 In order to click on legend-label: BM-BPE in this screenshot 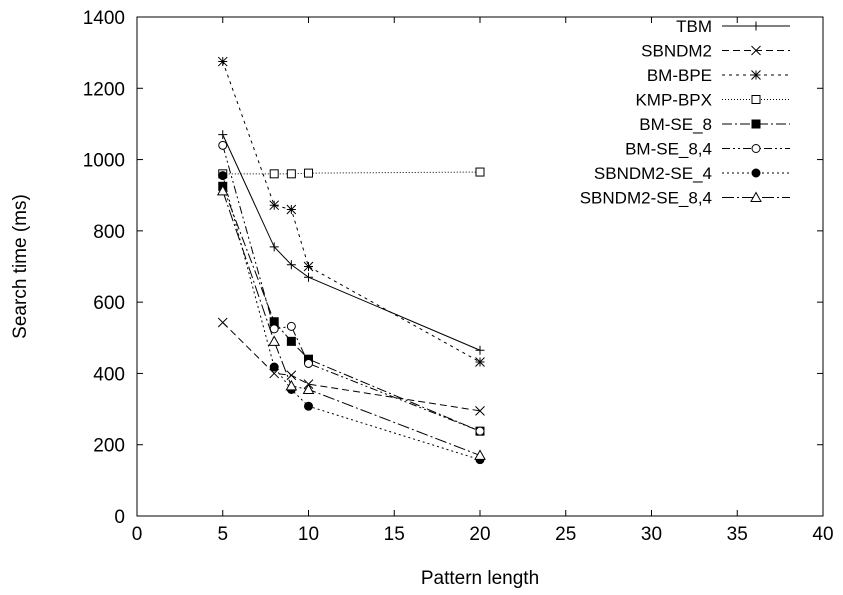, I will do `click(679, 75)`.